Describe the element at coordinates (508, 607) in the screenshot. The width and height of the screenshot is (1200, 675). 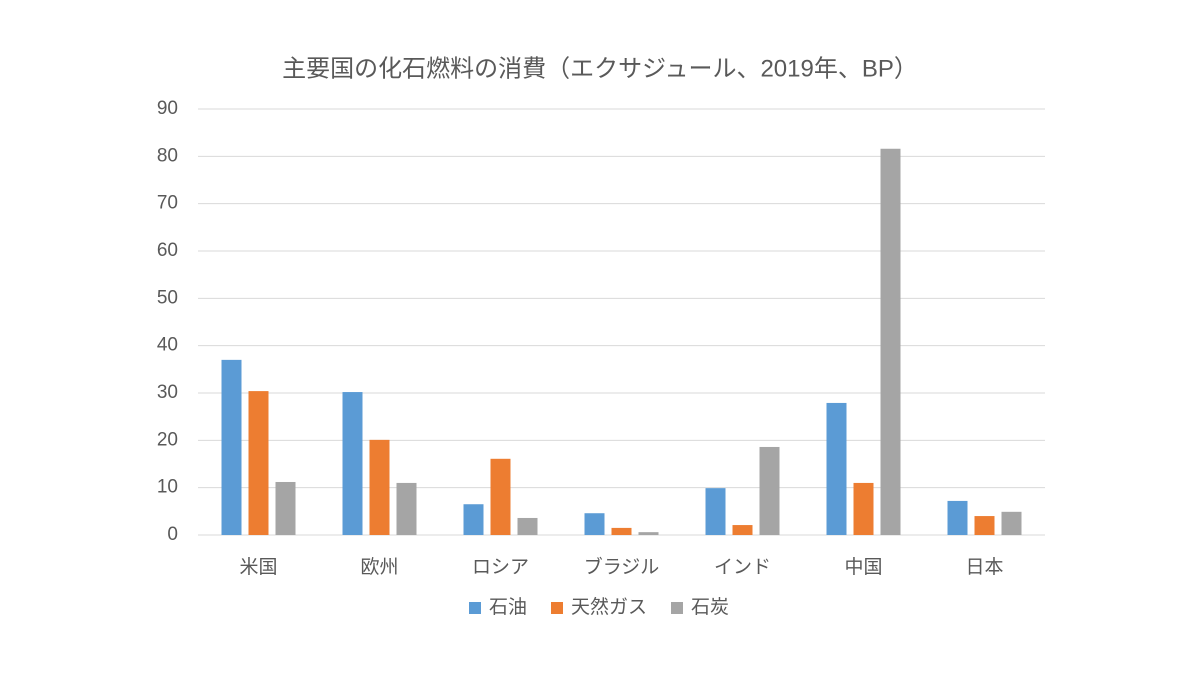
I see `legend-label: 石油` at that location.